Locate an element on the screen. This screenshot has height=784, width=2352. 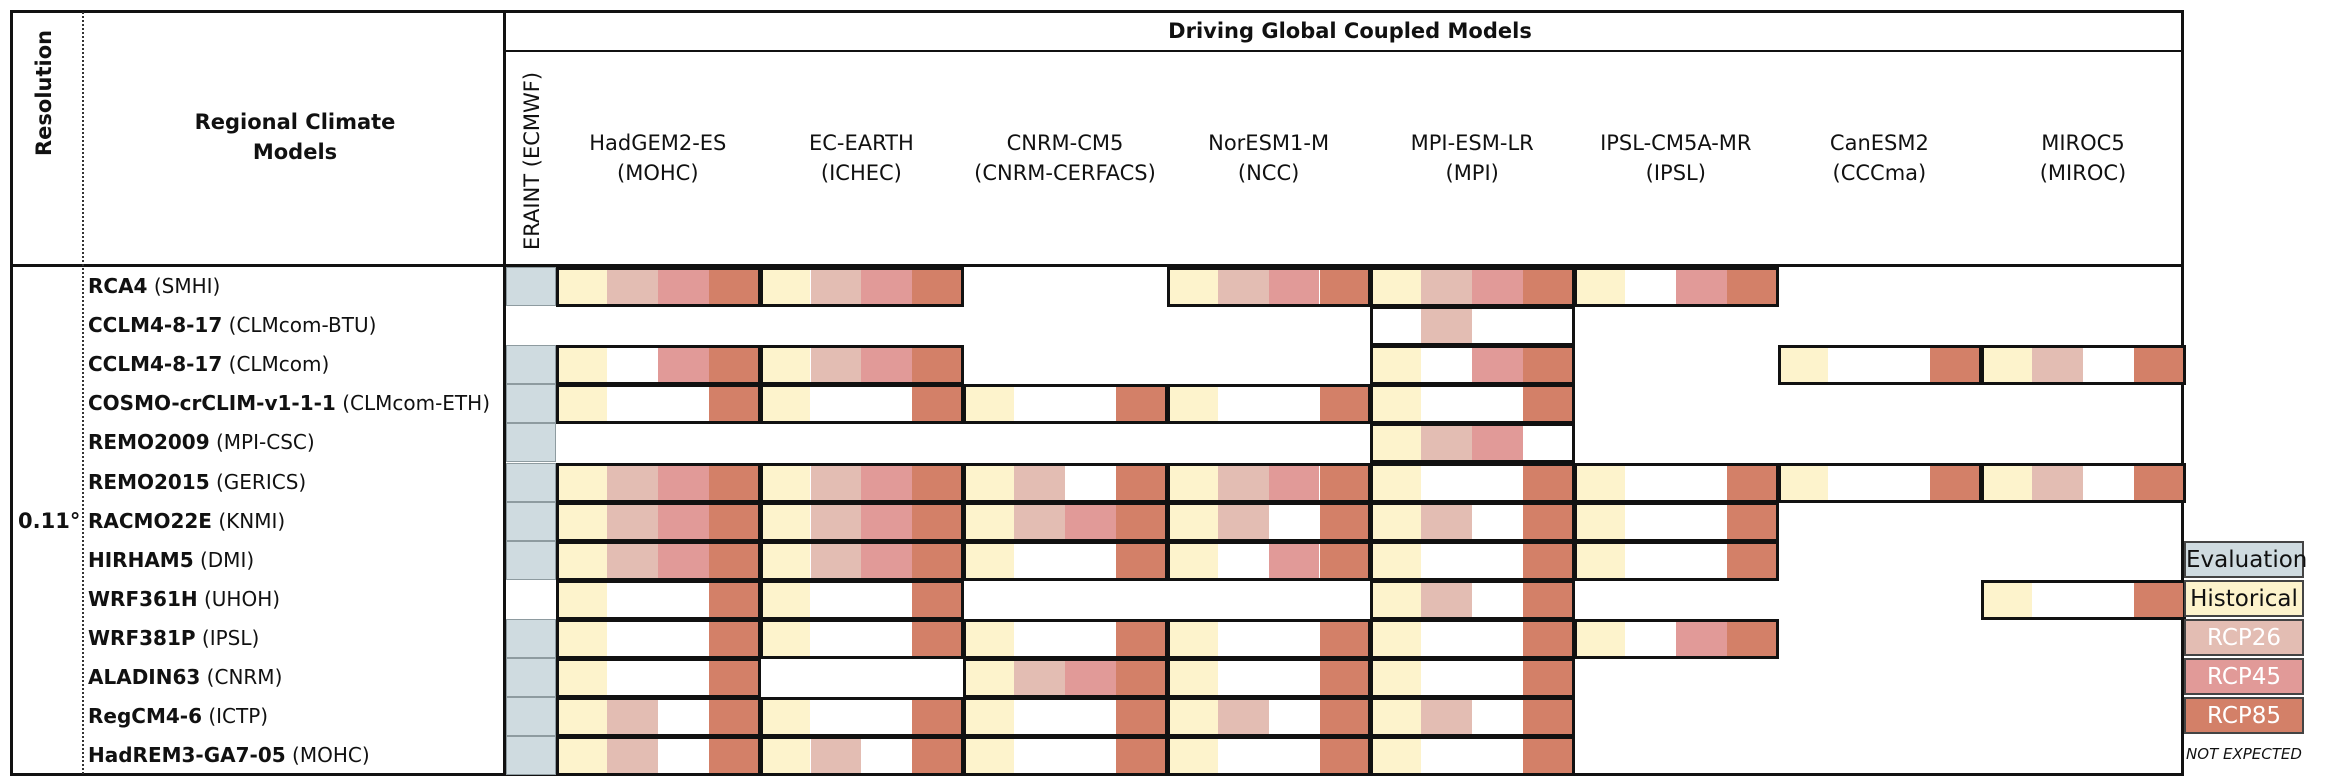
rcm-institute: (SMHI) is located at coordinates (184, 286).